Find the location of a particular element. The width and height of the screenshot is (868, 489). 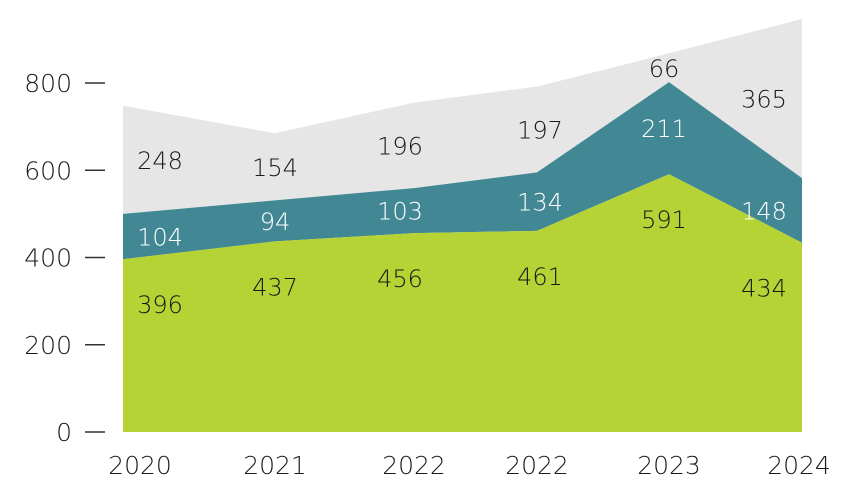

data-label-series-2: 134 is located at coordinates (540, 203).